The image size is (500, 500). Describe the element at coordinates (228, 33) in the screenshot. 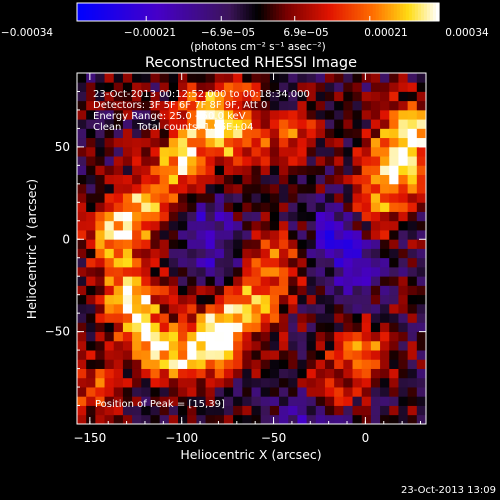

I see `colorbar-tick-label: −6.9e−05` at that location.